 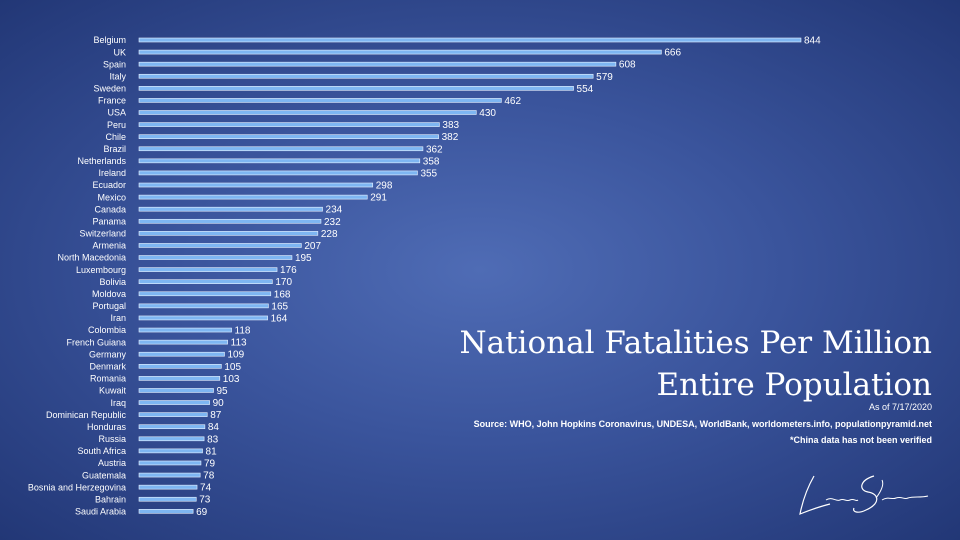 I want to click on data-label: 228, so click(x=329, y=234).